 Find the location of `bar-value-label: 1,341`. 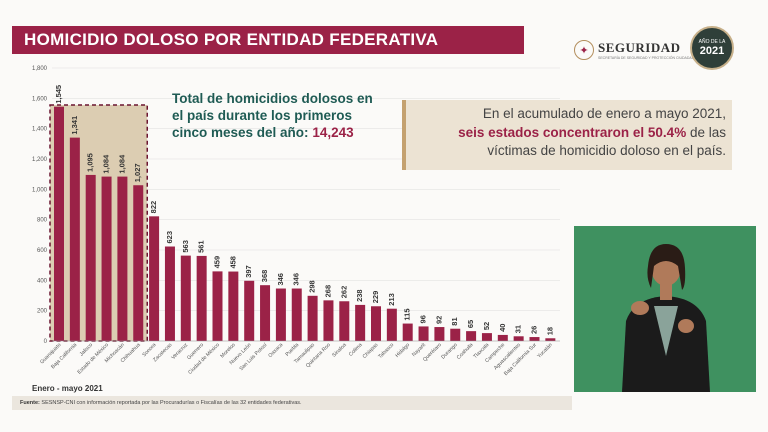

bar-value-label: 1,341 is located at coordinates (74, 125).